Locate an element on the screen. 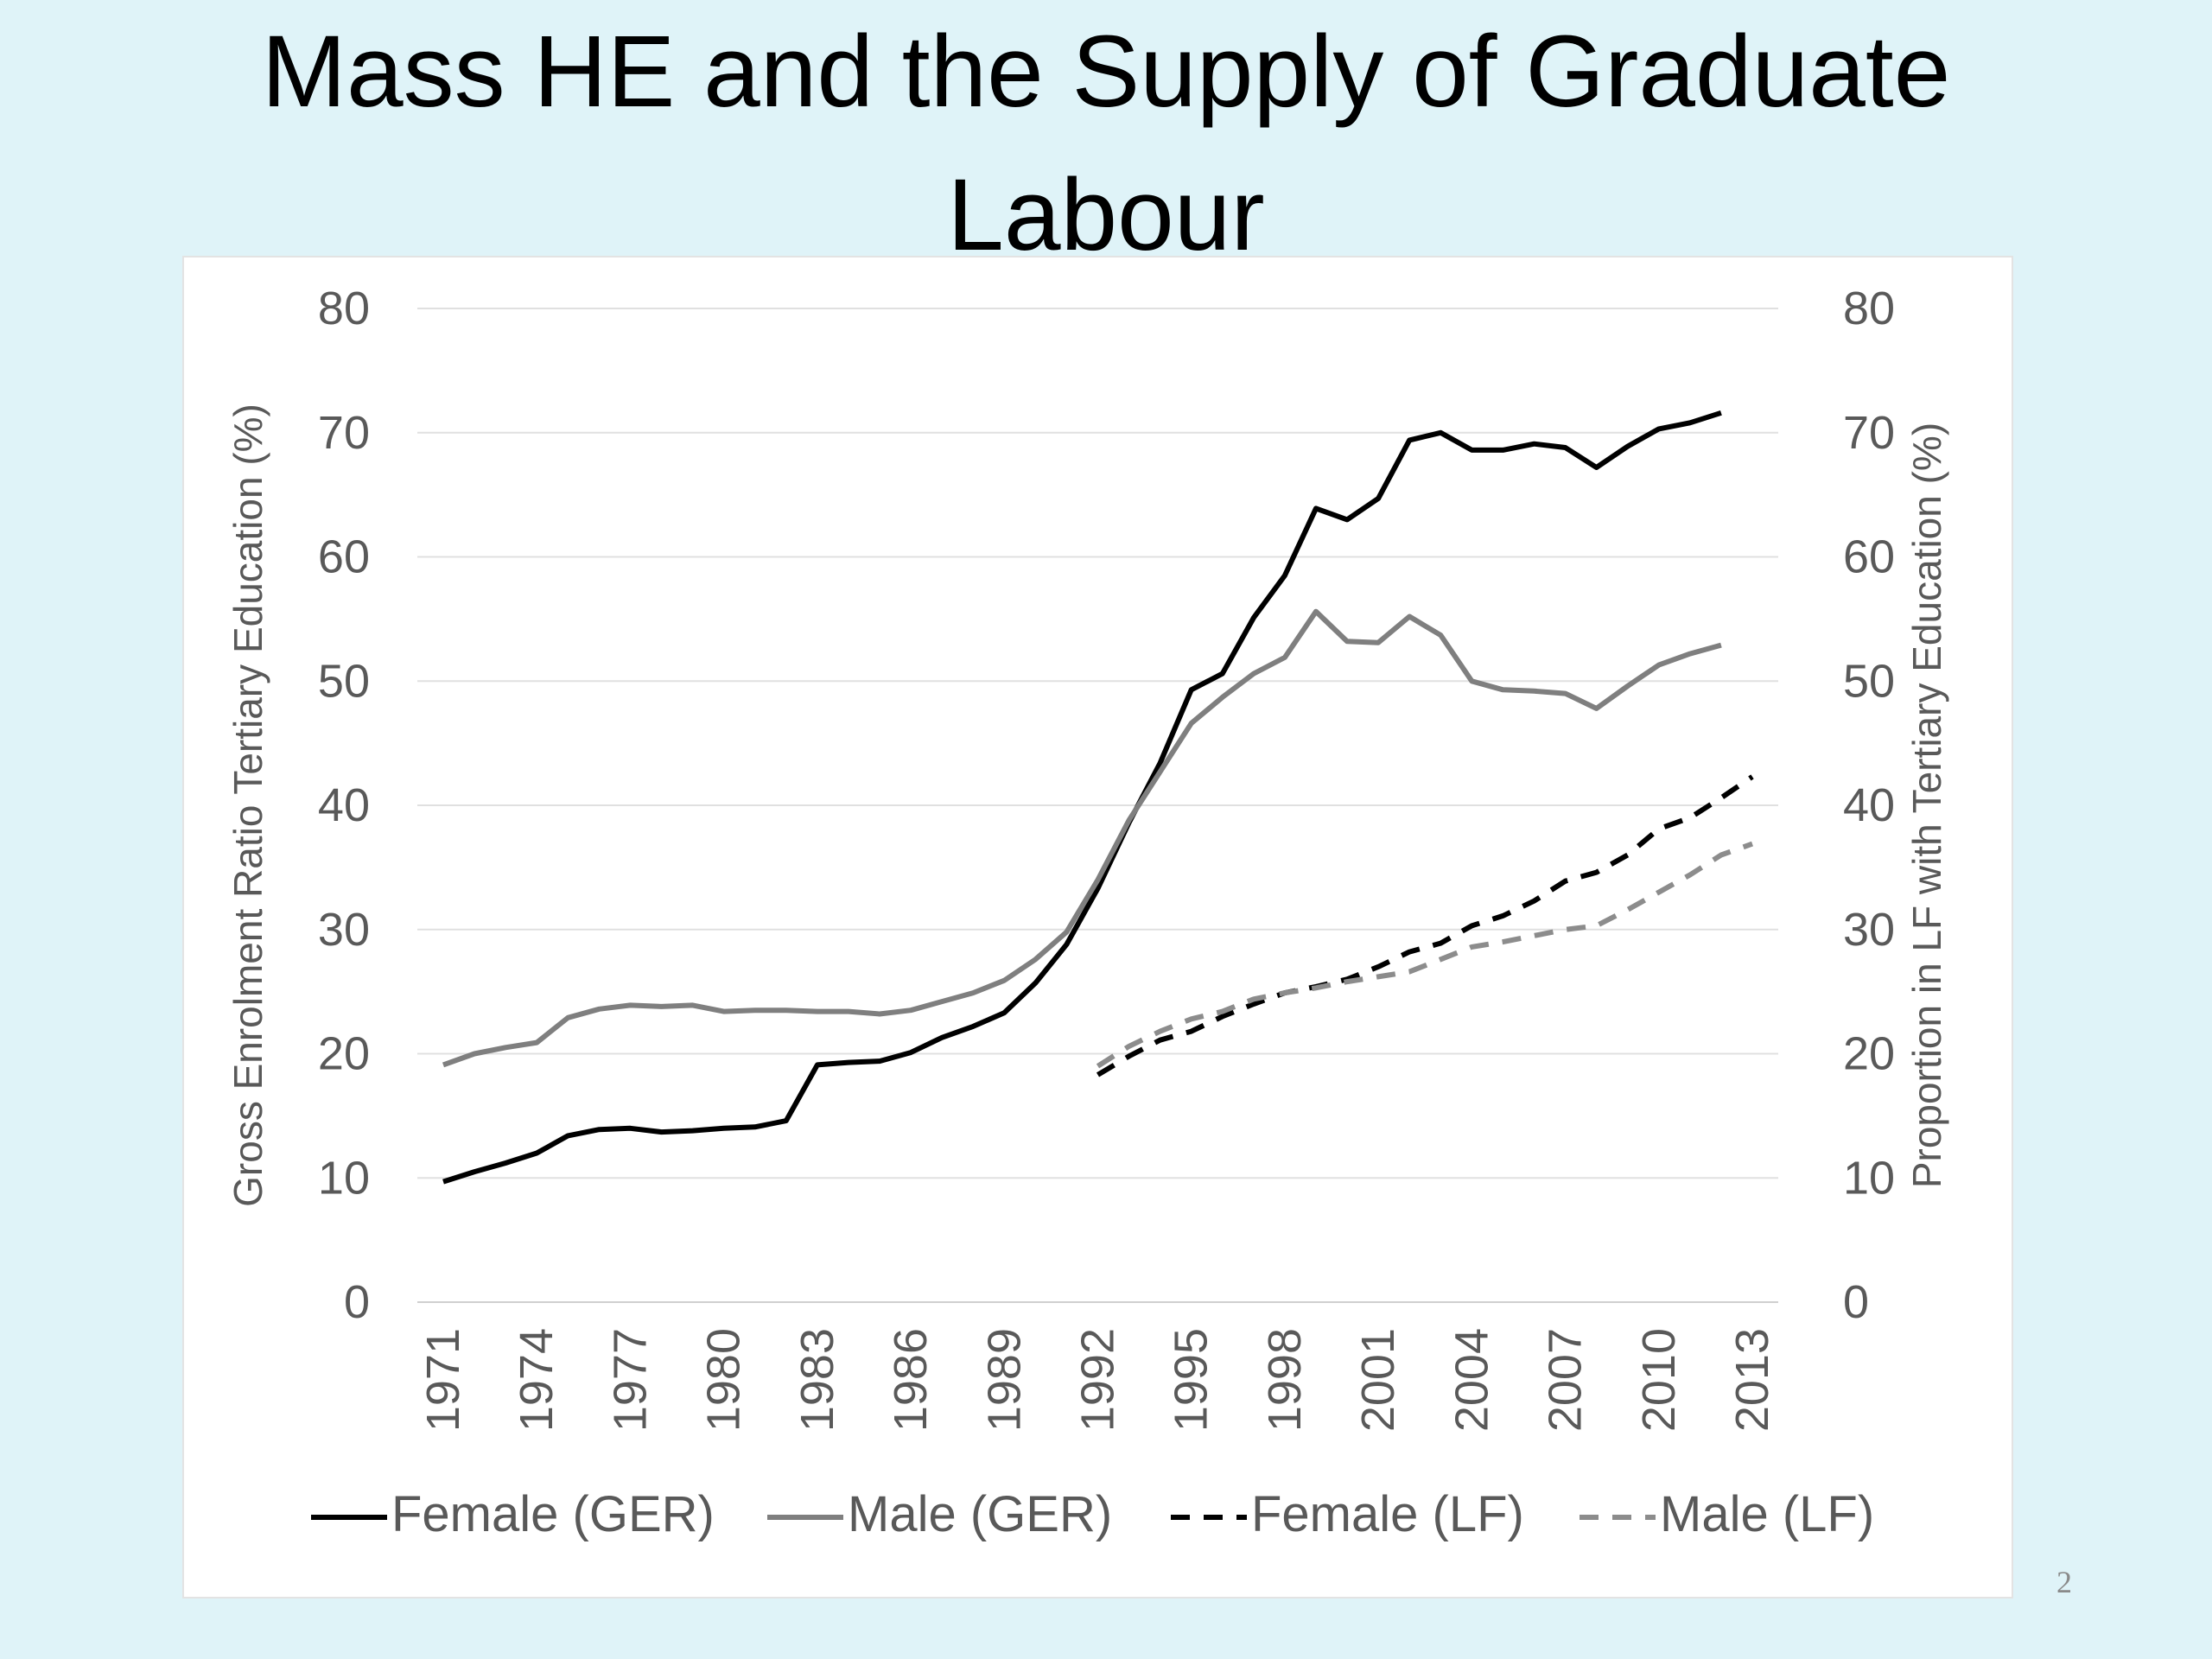 The height and width of the screenshot is (1659, 2212). y-tick-label-left: 70 is located at coordinates (344, 433).